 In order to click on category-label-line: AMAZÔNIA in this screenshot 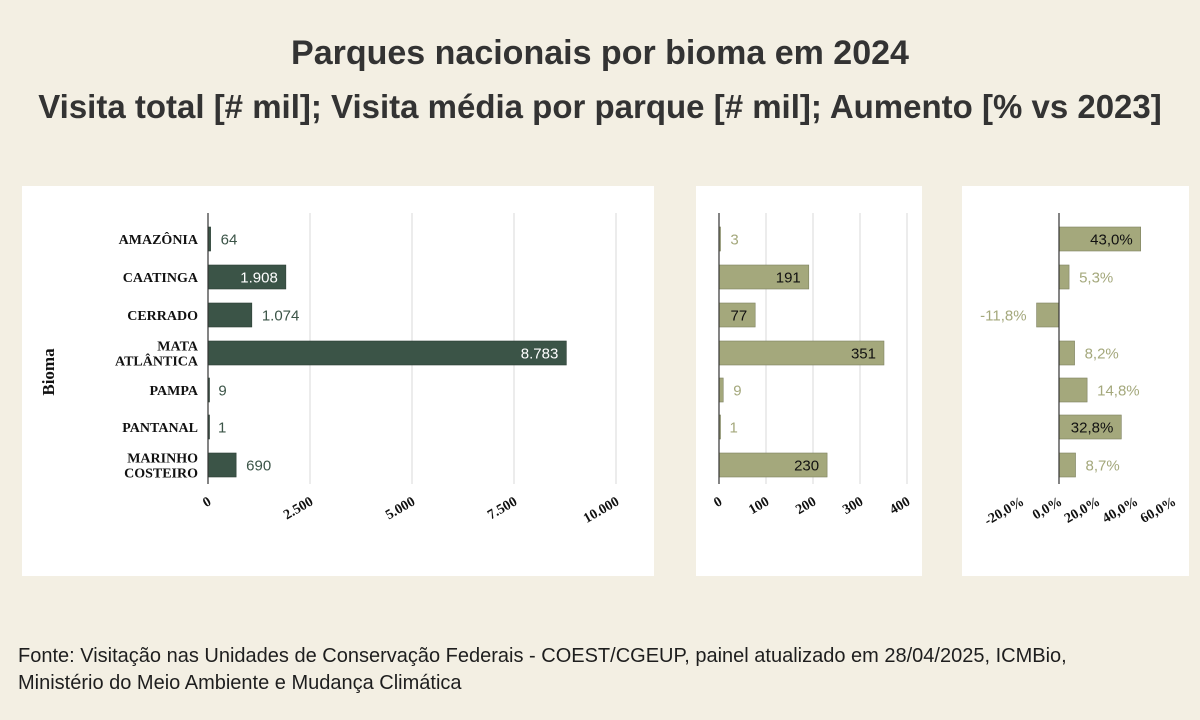, I will do `click(159, 239)`.